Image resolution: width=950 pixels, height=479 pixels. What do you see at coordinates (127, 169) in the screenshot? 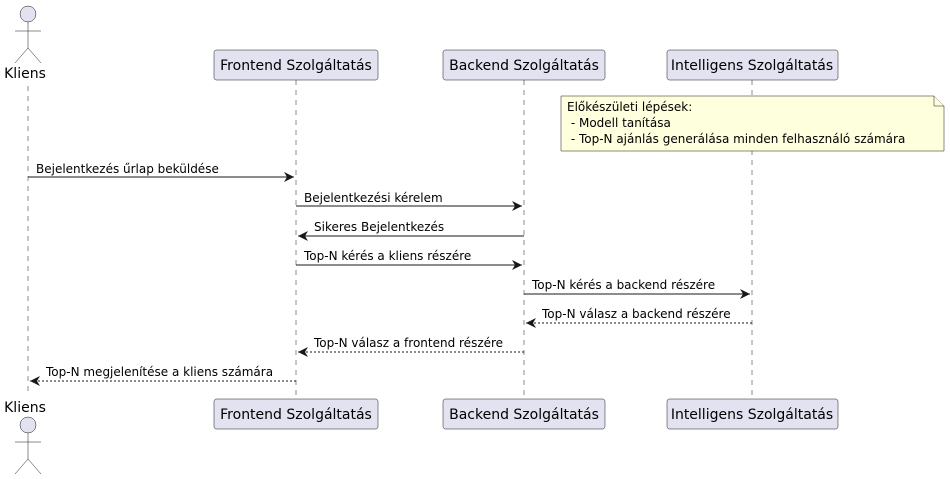
I see `message-label: Bejelentkezés űrlap beküldése` at bounding box center [127, 169].